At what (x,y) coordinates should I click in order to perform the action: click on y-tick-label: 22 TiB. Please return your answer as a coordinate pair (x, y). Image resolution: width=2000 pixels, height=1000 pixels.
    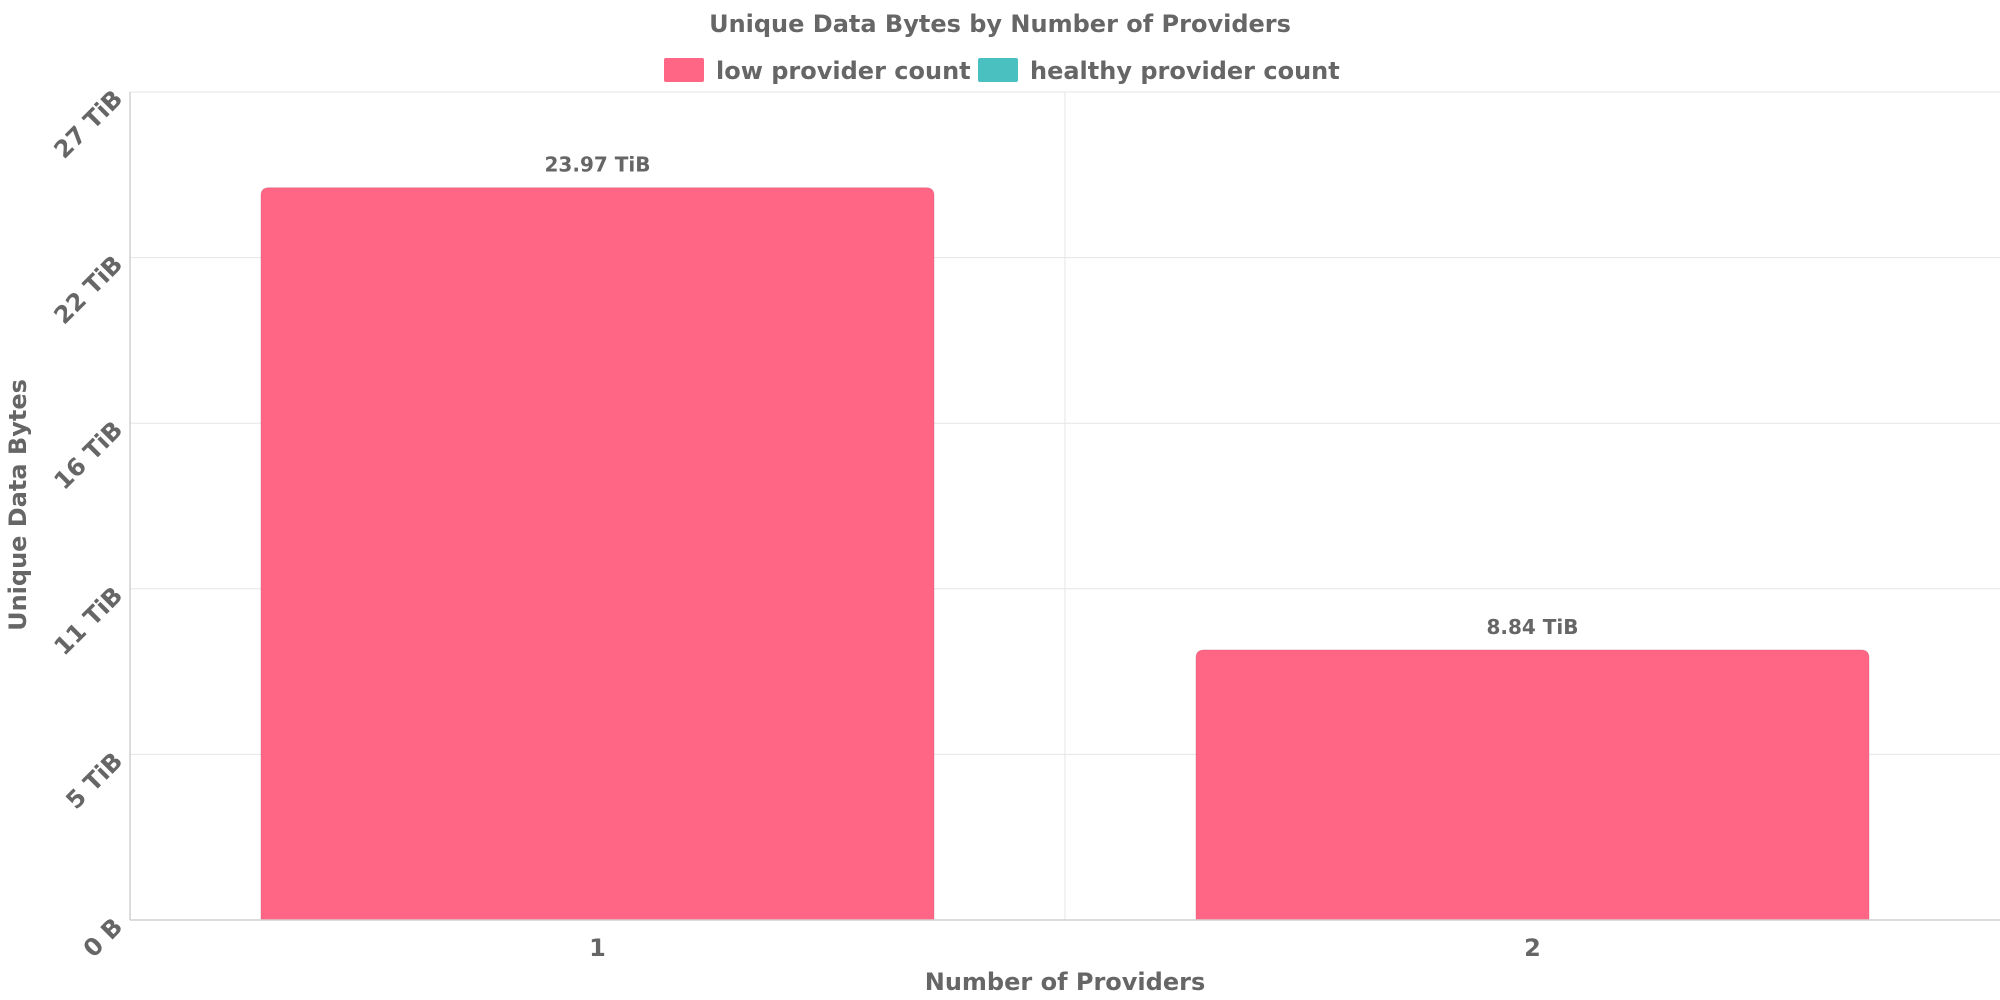
    Looking at the image, I should click on (89, 290).